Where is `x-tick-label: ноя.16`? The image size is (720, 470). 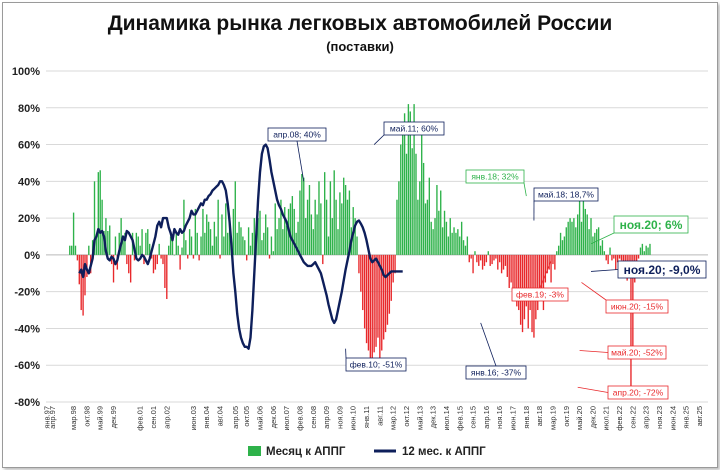
x-tick-label: ноя.16 is located at coordinates (499, 417).